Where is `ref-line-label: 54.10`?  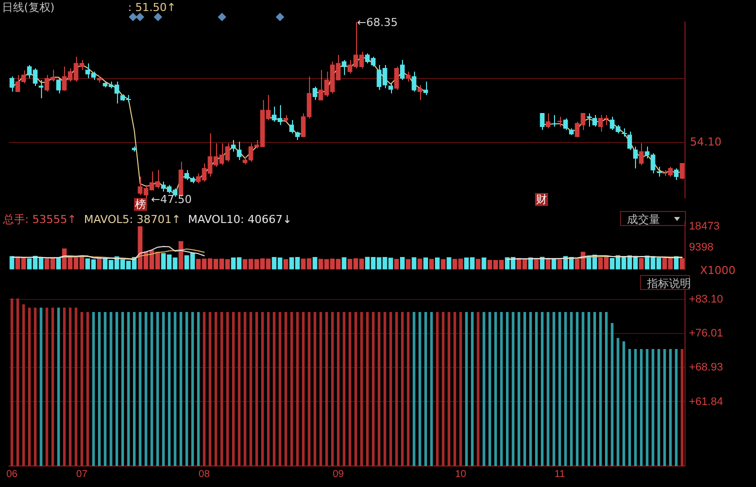
ref-line-label: 54.10 is located at coordinates (706, 141).